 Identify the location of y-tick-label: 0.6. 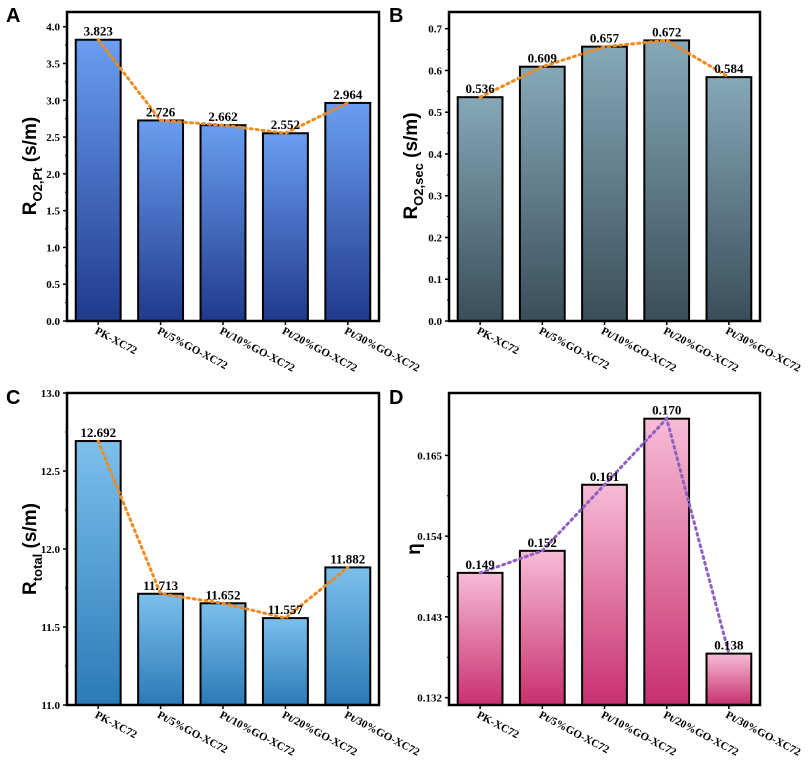
(435, 71).